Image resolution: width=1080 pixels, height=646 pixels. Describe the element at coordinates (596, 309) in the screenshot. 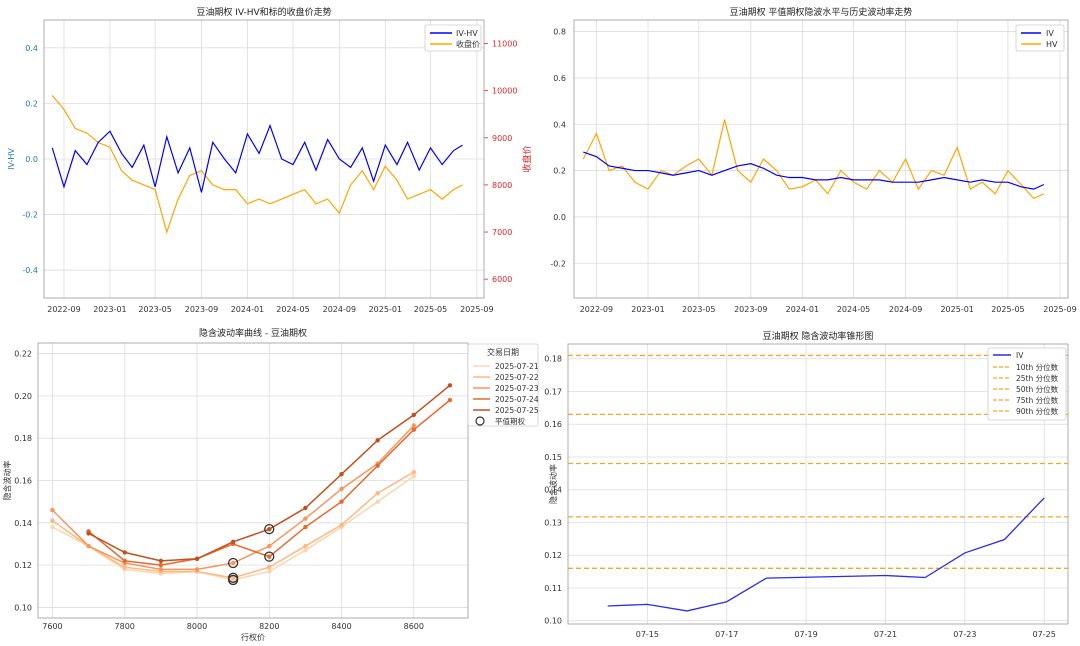

I see `x-tick-label: 2022-09` at that location.